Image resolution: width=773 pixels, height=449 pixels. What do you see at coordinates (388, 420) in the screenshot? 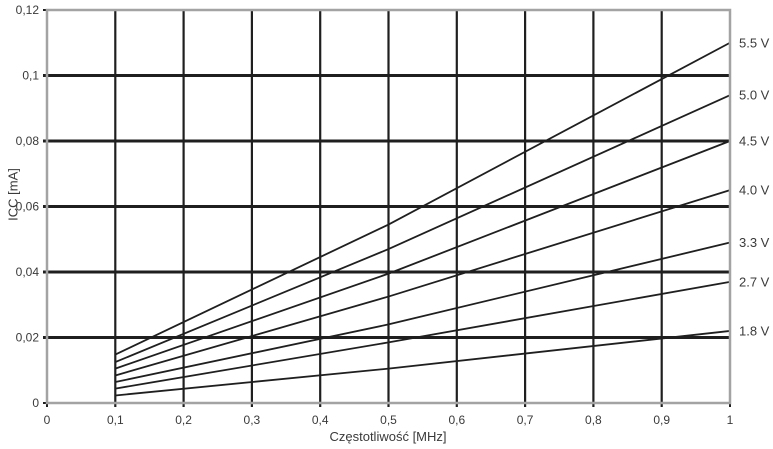
I see `x-tick-label: 0,5` at bounding box center [388, 420].